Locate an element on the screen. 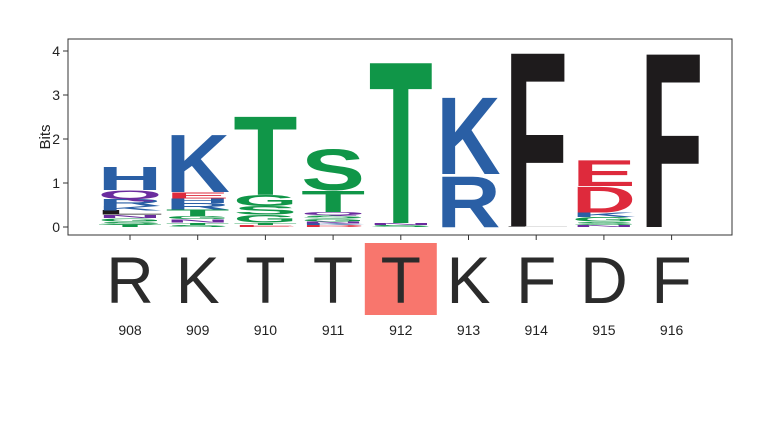 This screenshot has width=769, height=434. sequence-residue: R is located at coordinates (130, 280).